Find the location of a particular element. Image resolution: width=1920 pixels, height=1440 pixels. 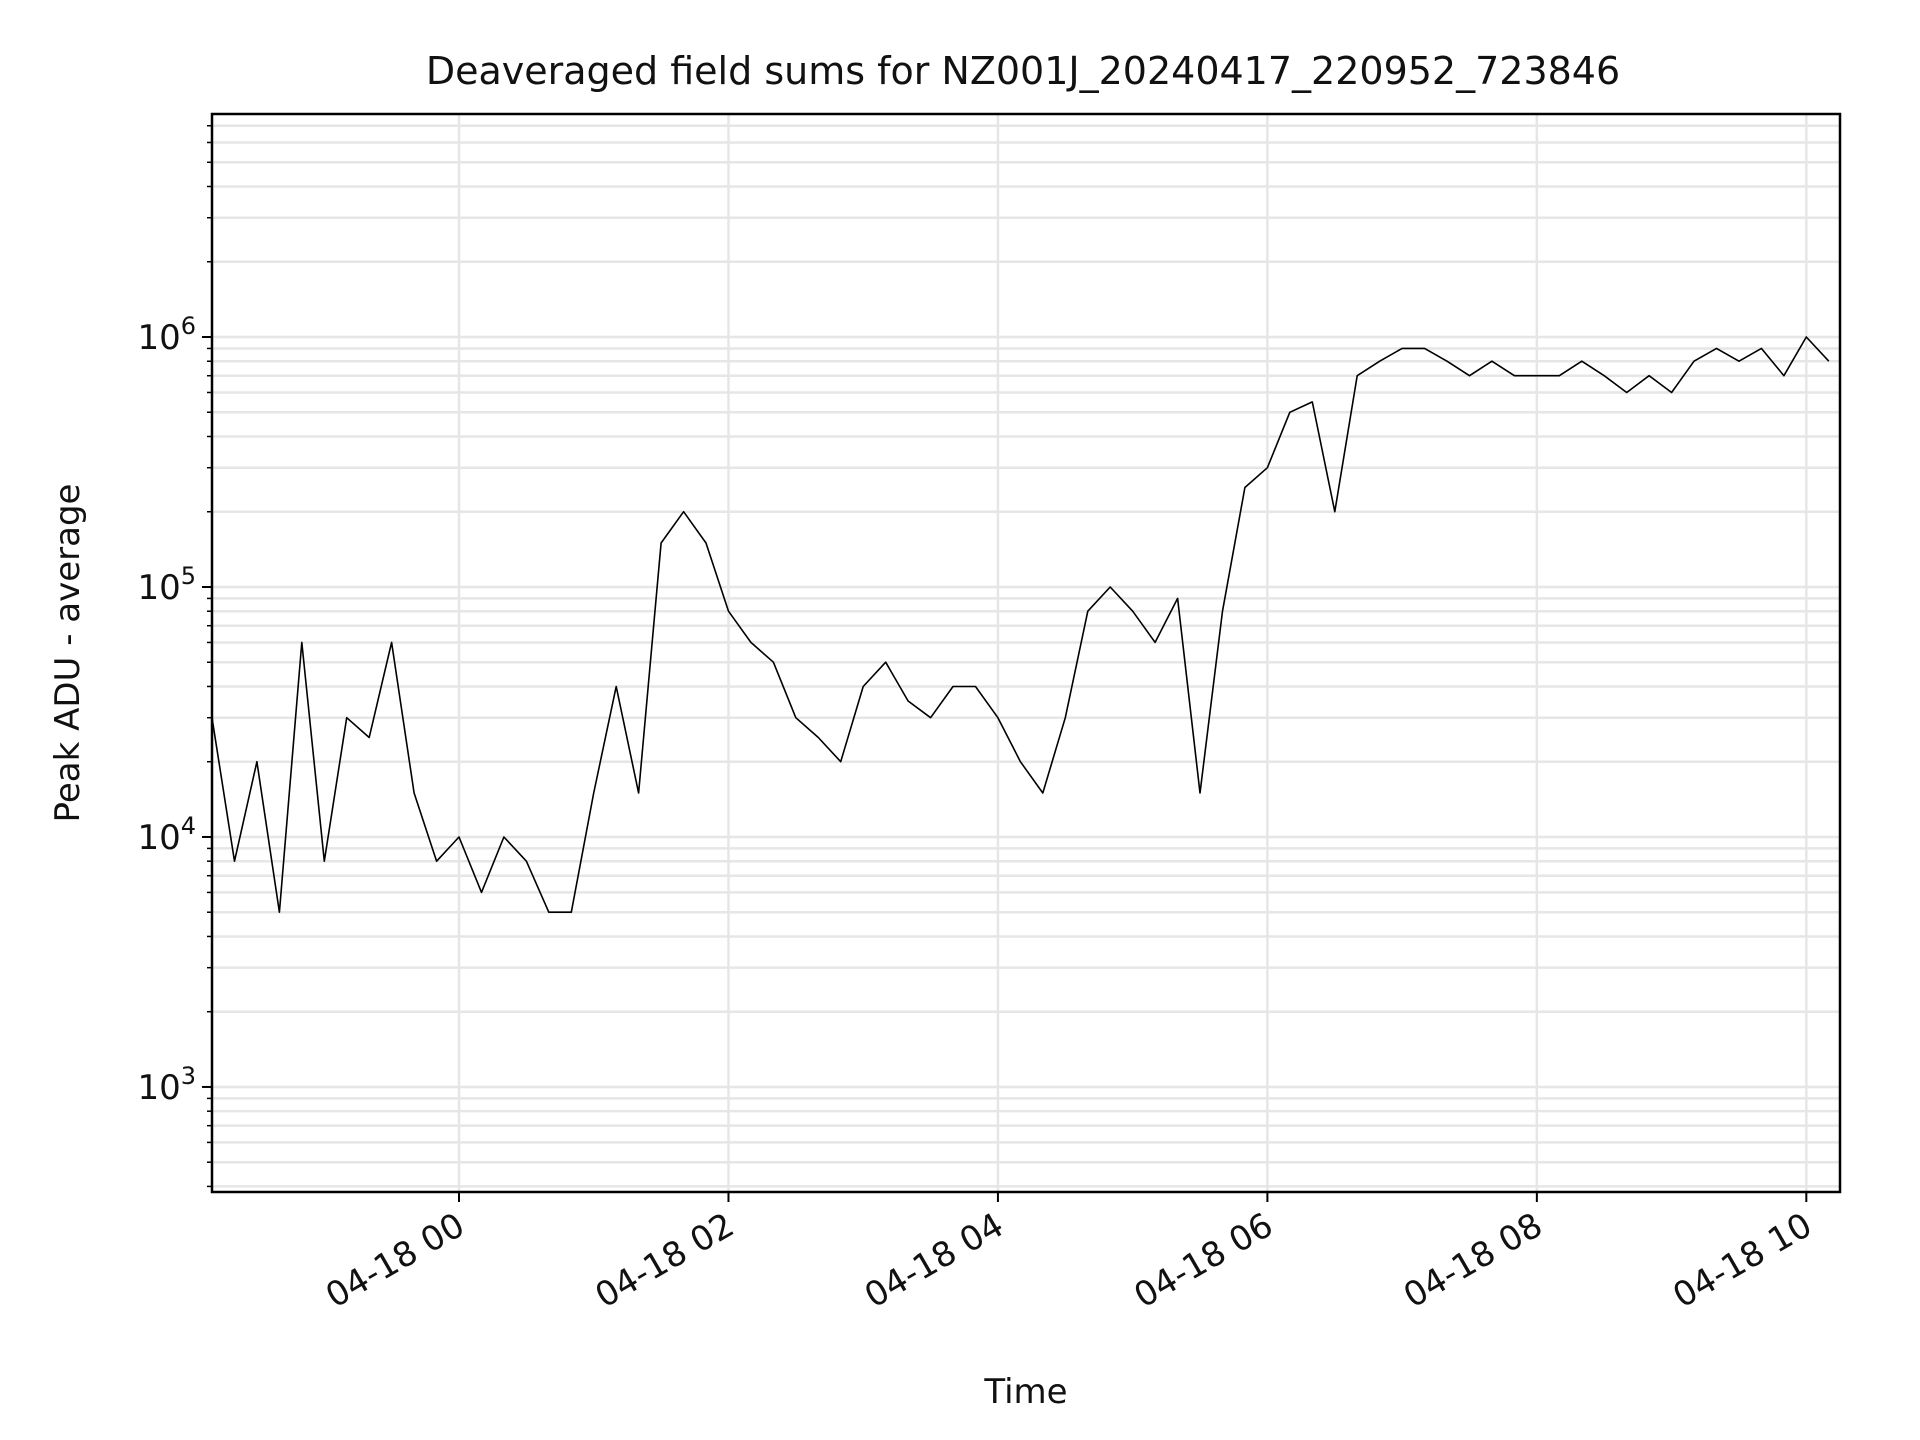

x-tick-label: 04-18 08 is located at coordinates (1473, 1260).